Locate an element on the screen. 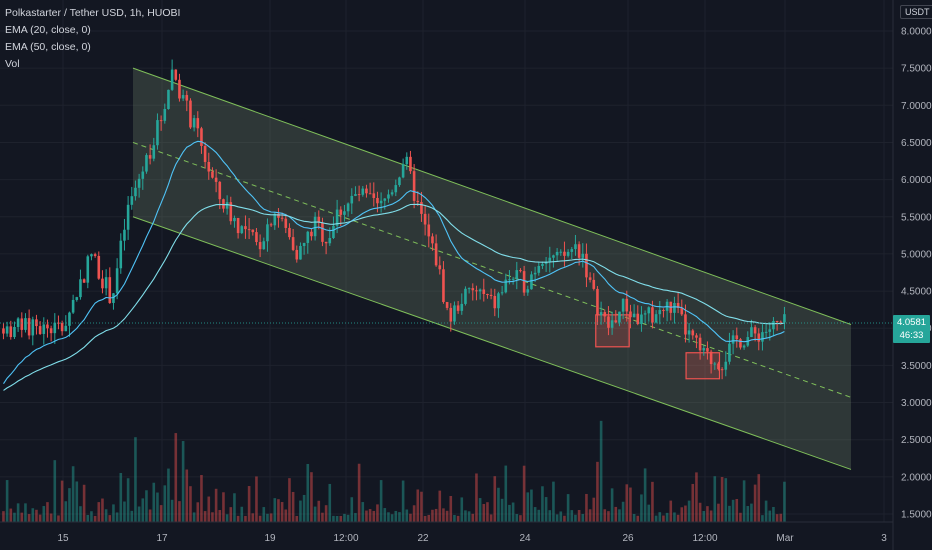 The image size is (932, 550). time-tick-label: Mar is located at coordinates (785, 538).